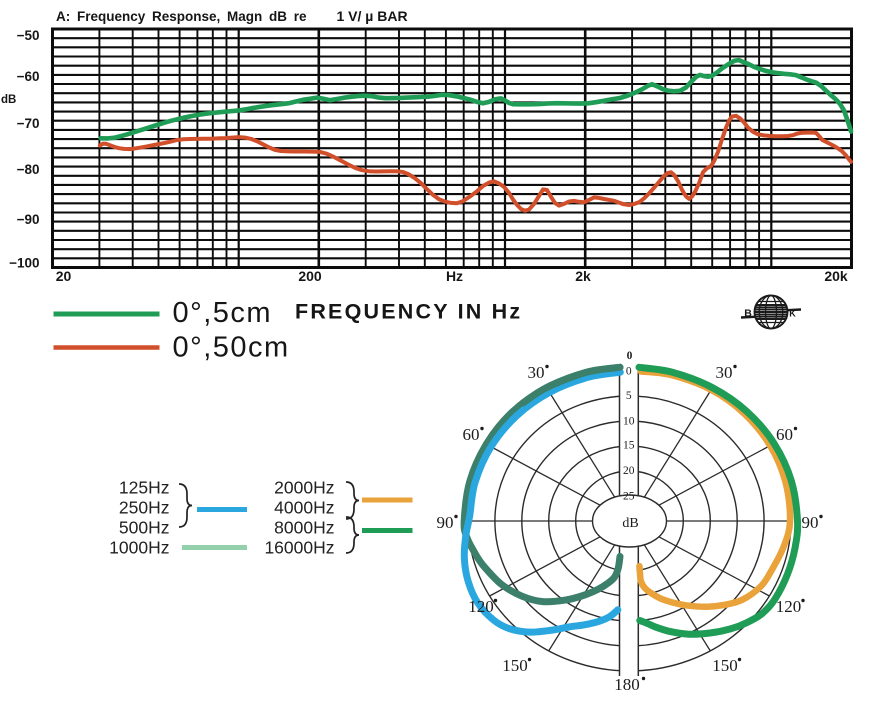 This screenshot has height=708, width=880. Describe the element at coordinates (28, 219) in the screenshot. I see `svg-text: −90` at that location.